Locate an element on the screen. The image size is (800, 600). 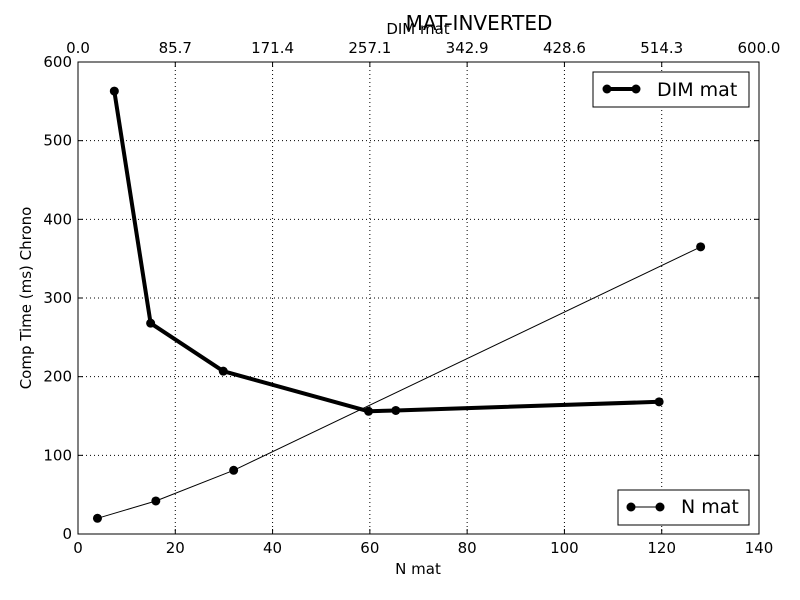
y-tick-label: 500 is located at coordinates (57, 141).